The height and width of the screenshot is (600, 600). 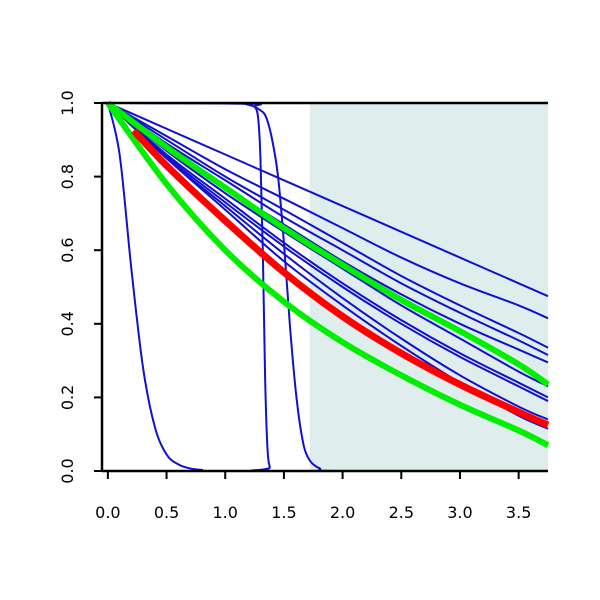 What do you see at coordinates (342, 512) in the screenshot?
I see `x-tick-label: 2.0` at bounding box center [342, 512].